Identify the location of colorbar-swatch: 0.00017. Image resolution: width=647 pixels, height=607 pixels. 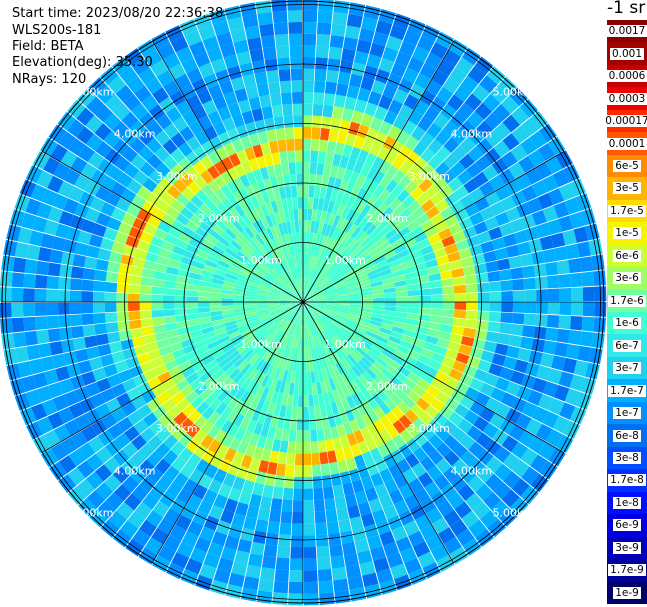
(625, 121).